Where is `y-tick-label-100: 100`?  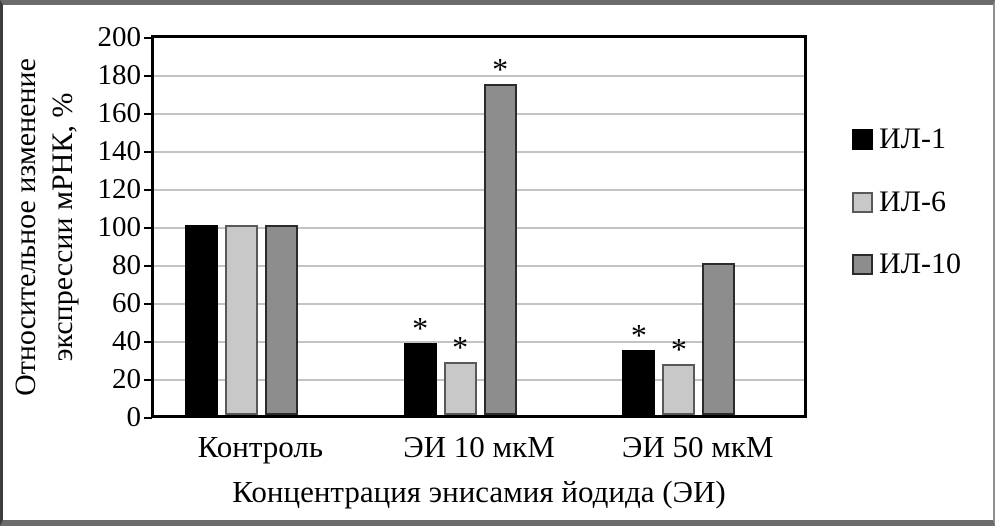
y-tick-label-100: 100 is located at coordinates (119, 227).